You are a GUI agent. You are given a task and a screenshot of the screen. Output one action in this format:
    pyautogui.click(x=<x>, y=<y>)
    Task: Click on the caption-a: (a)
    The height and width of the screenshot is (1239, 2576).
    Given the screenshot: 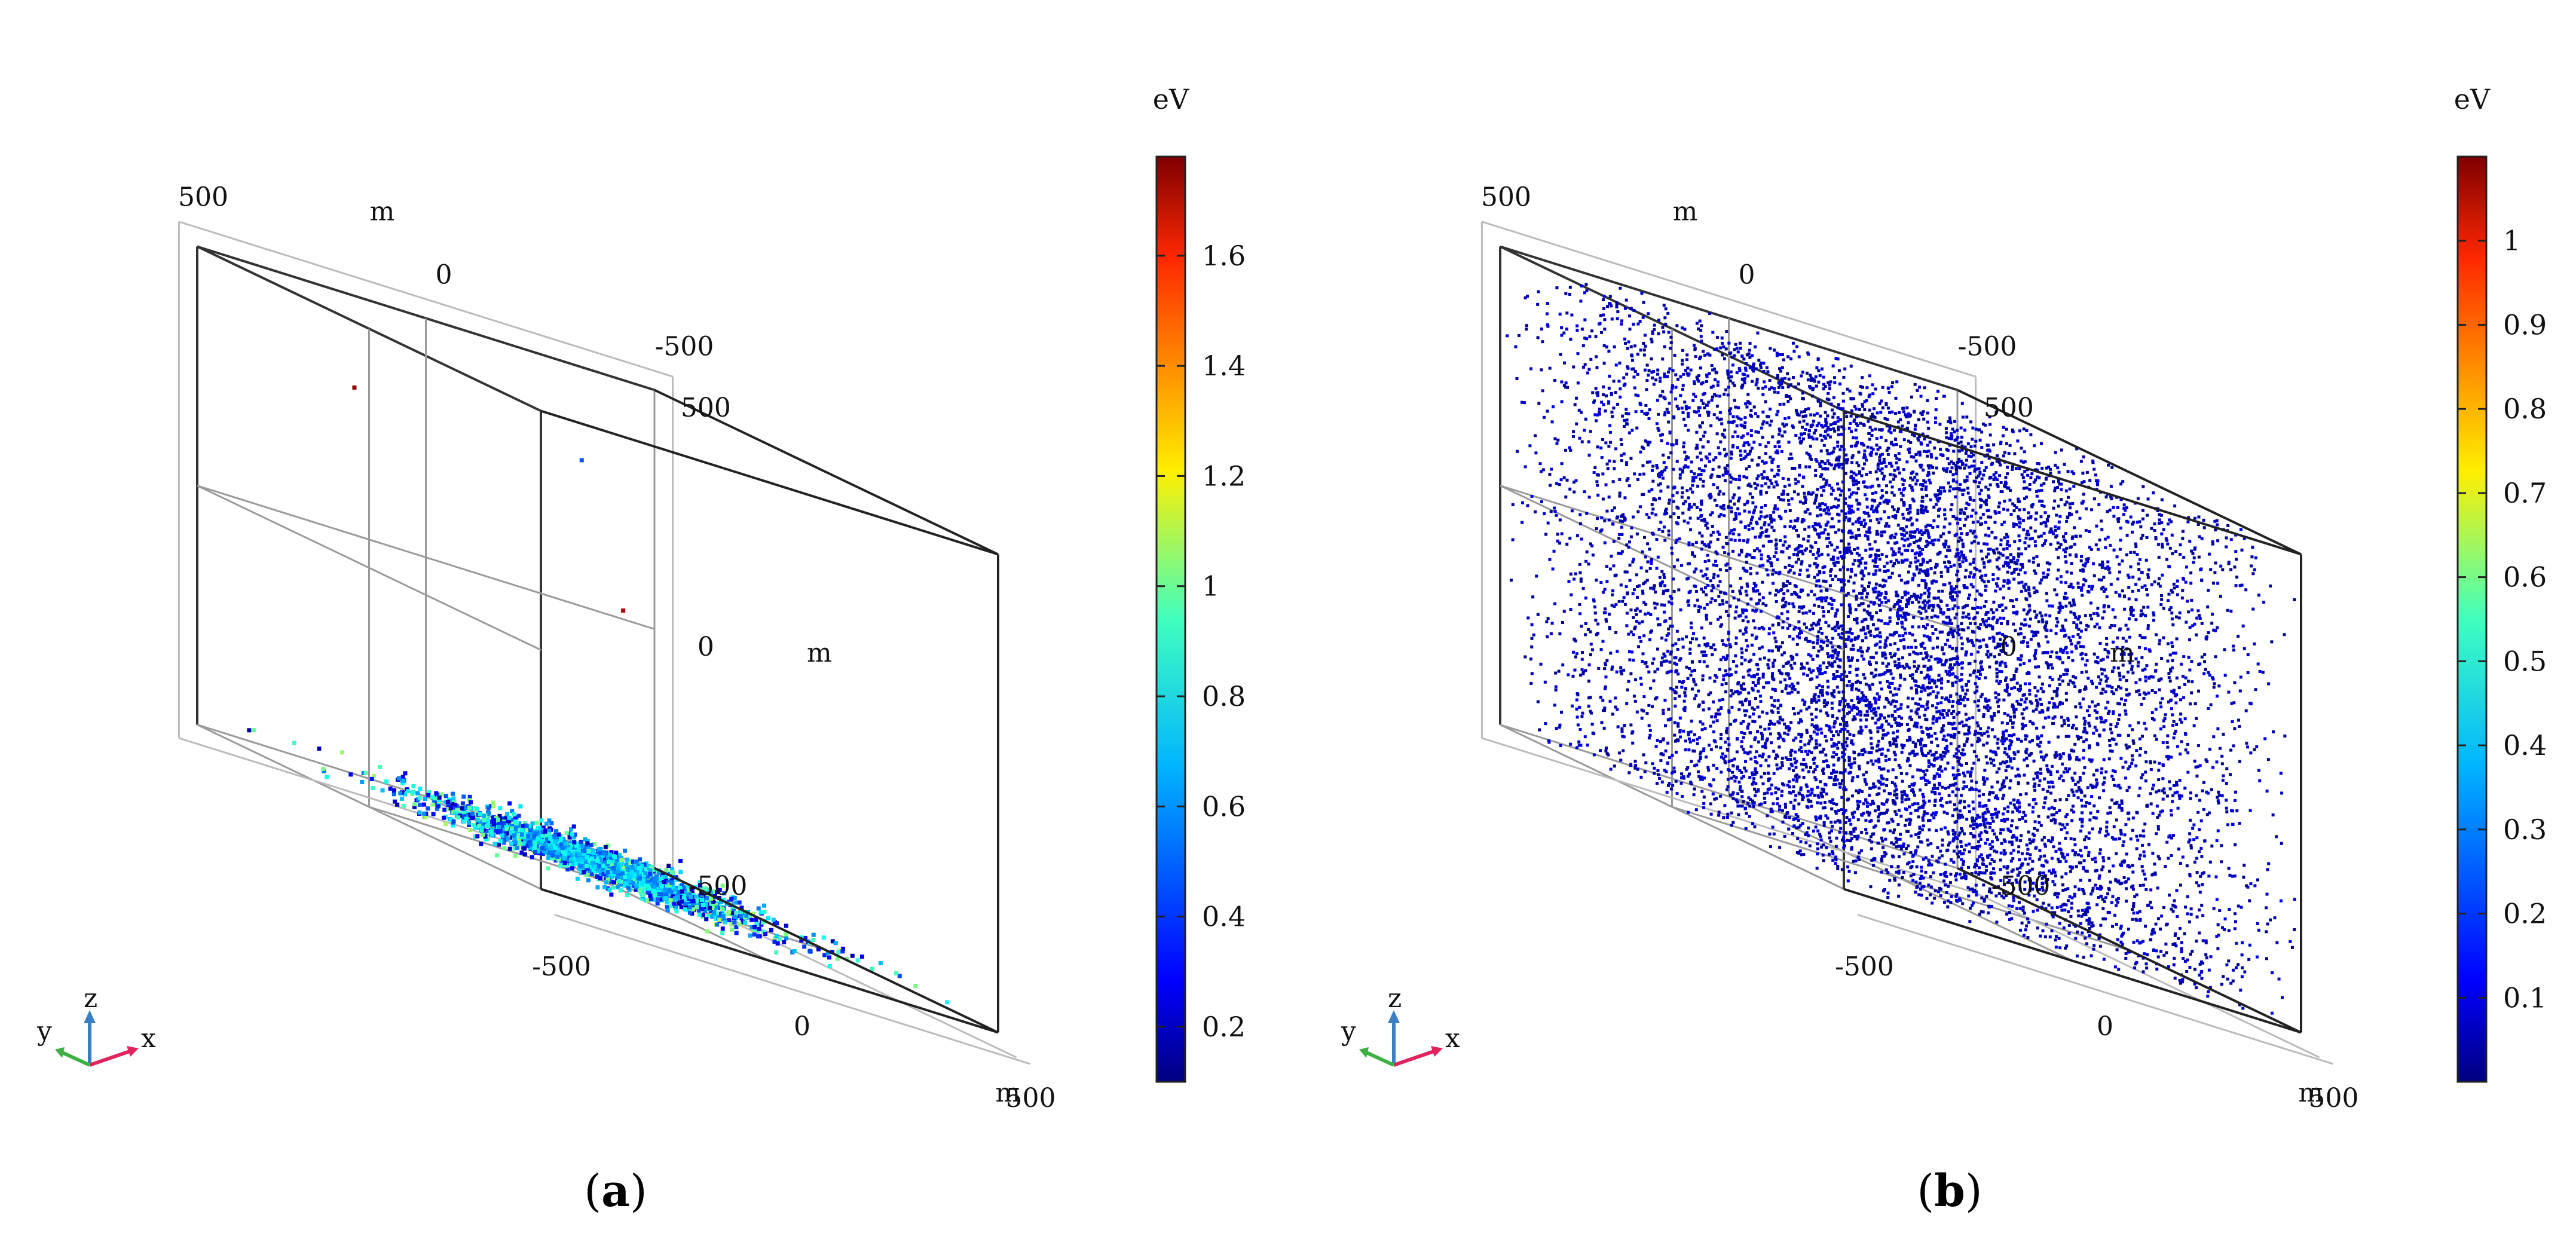 What is the action you would take?
    pyautogui.click(x=615, y=1191)
    